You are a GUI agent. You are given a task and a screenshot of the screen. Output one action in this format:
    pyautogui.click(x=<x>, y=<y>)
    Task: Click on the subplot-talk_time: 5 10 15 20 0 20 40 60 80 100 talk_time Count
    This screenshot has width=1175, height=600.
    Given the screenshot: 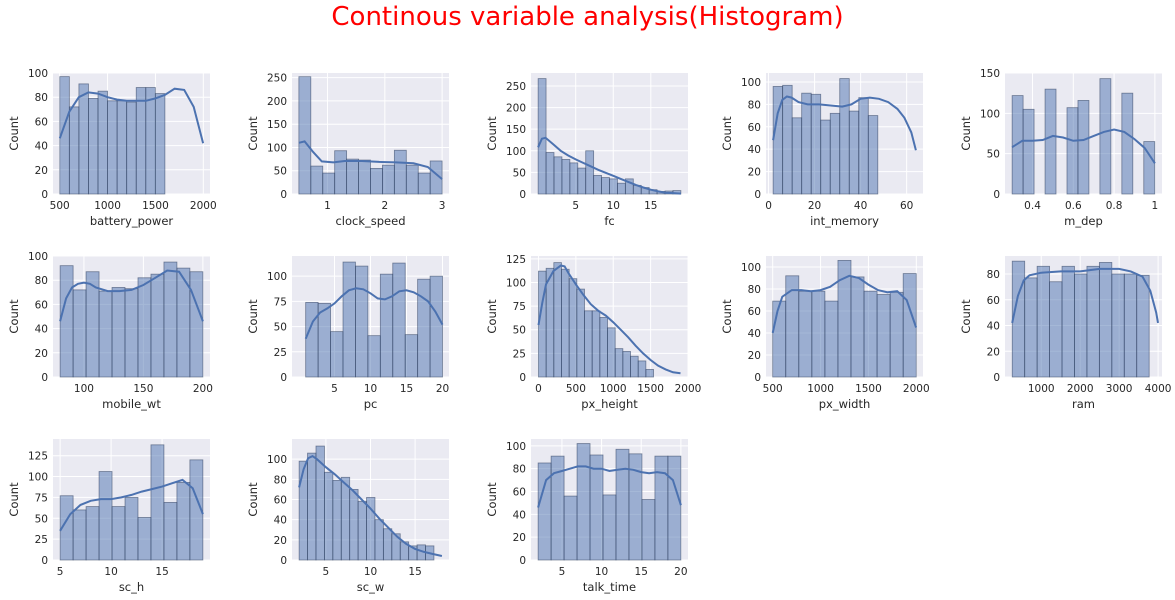 What is the action you would take?
    pyautogui.click(x=586, y=516)
    